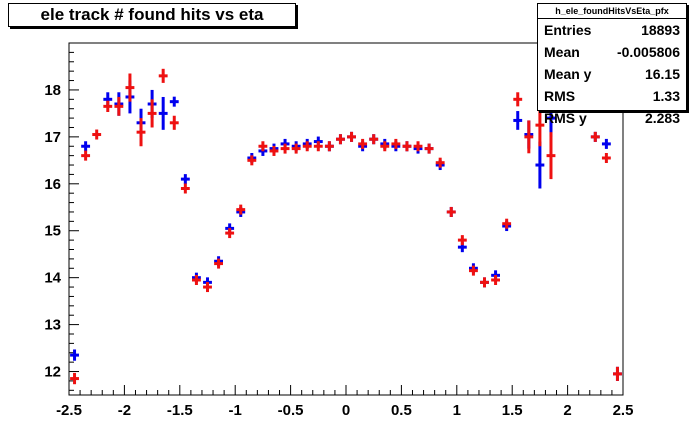 The width and height of the screenshot is (692, 444). Describe the element at coordinates (69, 410) in the screenshot. I see `x-tick-label: -2.5` at that location.